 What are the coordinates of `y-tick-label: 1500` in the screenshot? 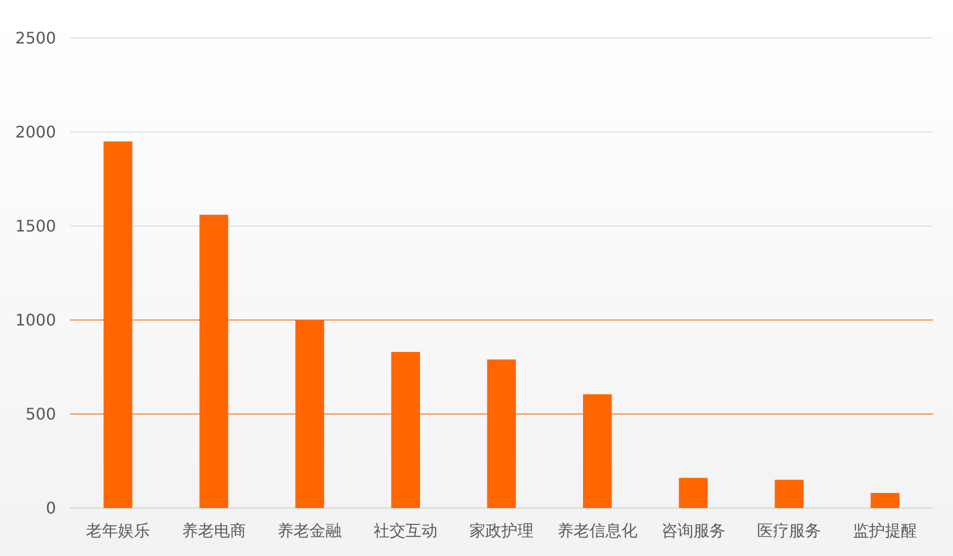 It's located at (35, 226).